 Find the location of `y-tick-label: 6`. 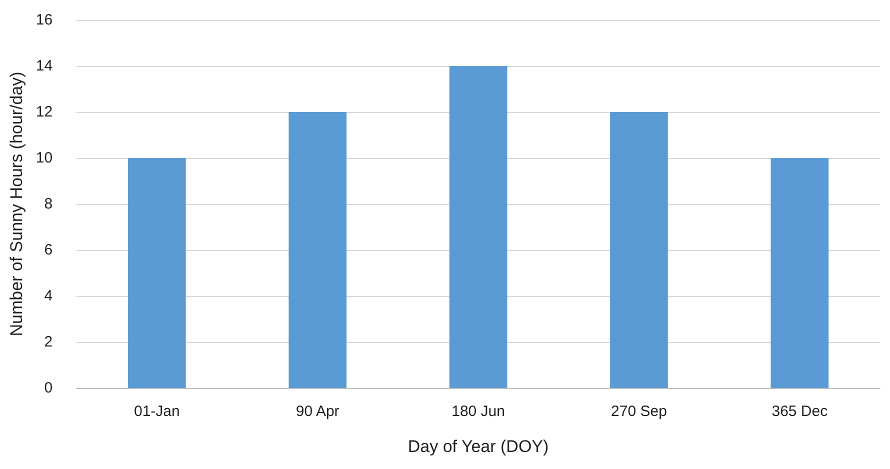

y-tick-label: 6 is located at coordinates (48, 250).